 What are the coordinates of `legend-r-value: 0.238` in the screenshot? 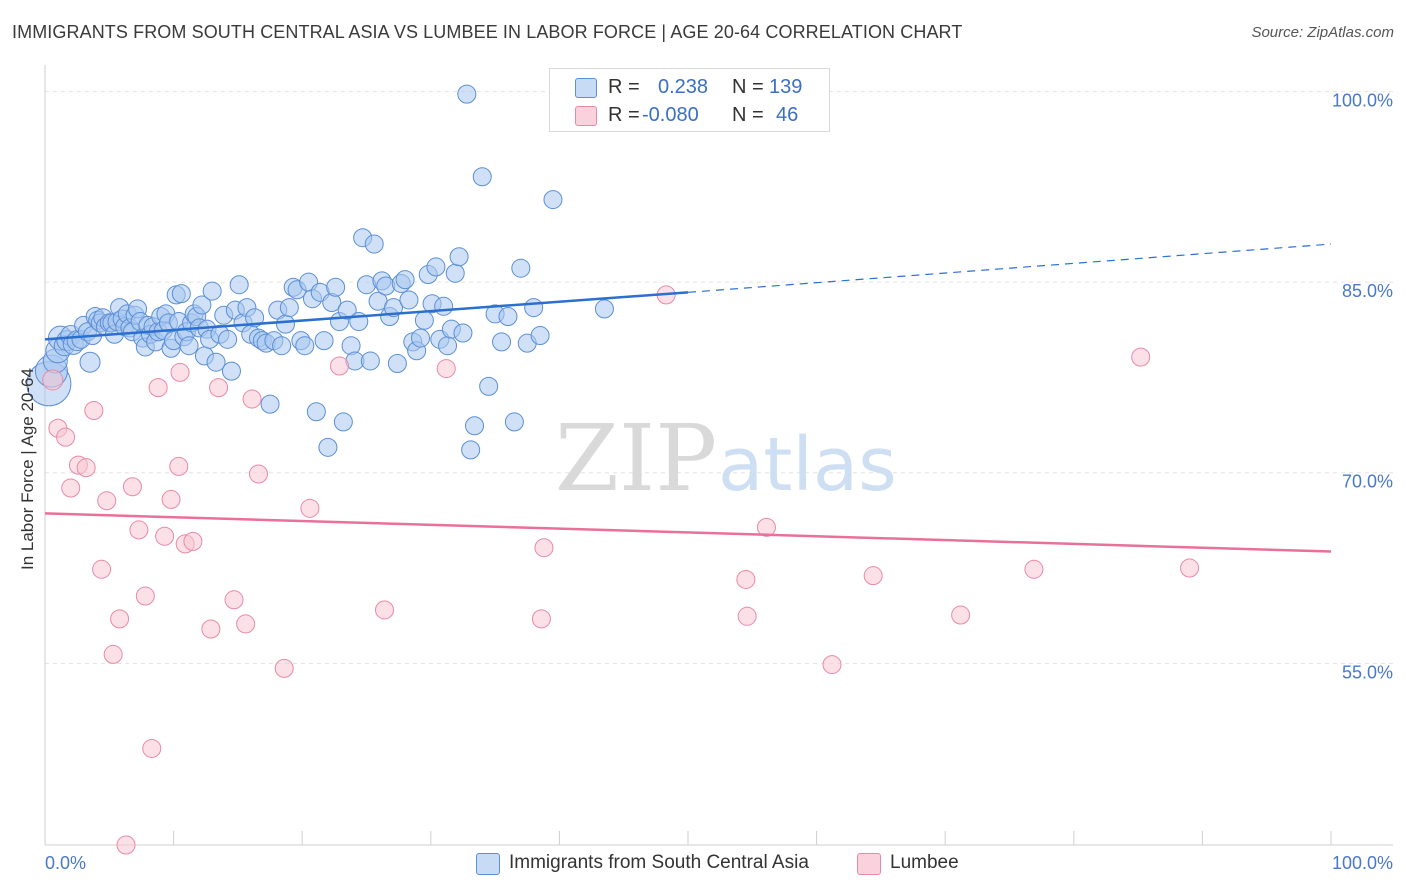 It's located at (683, 87).